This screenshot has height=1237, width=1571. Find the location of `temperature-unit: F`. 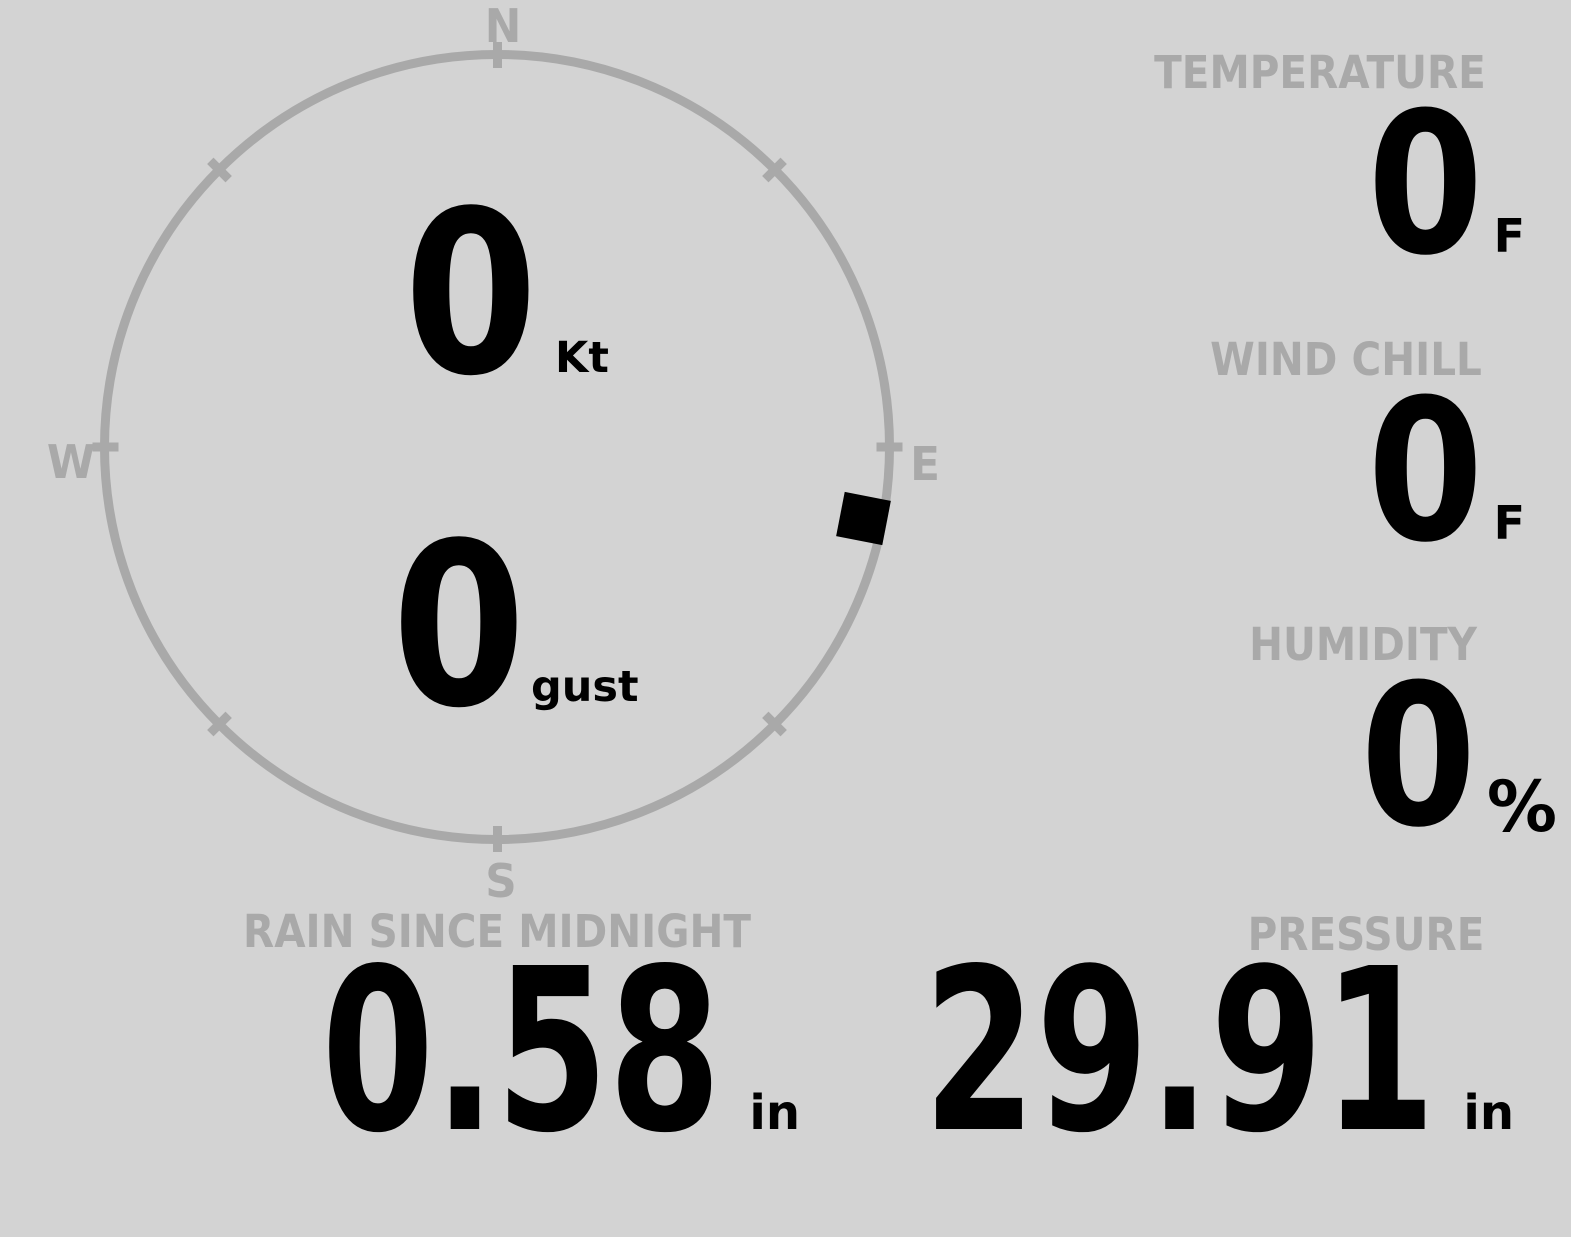

temperature-unit: F is located at coordinates (1509, 236).